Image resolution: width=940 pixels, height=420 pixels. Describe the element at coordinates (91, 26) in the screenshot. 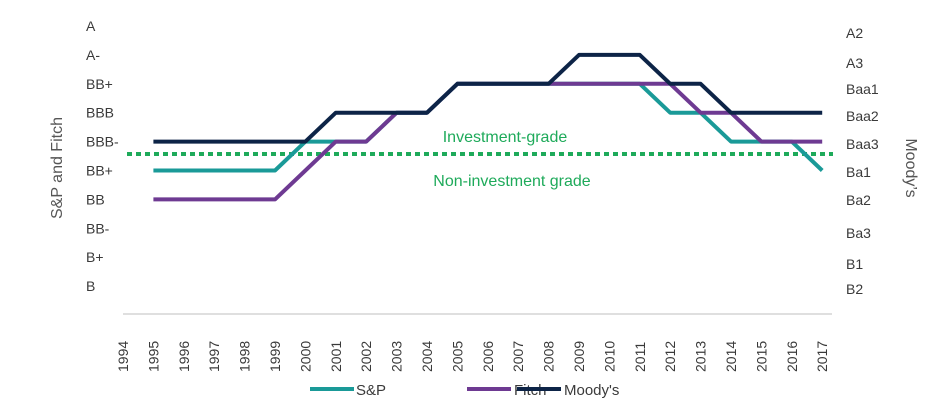

I see `left-tick-label: A` at that location.